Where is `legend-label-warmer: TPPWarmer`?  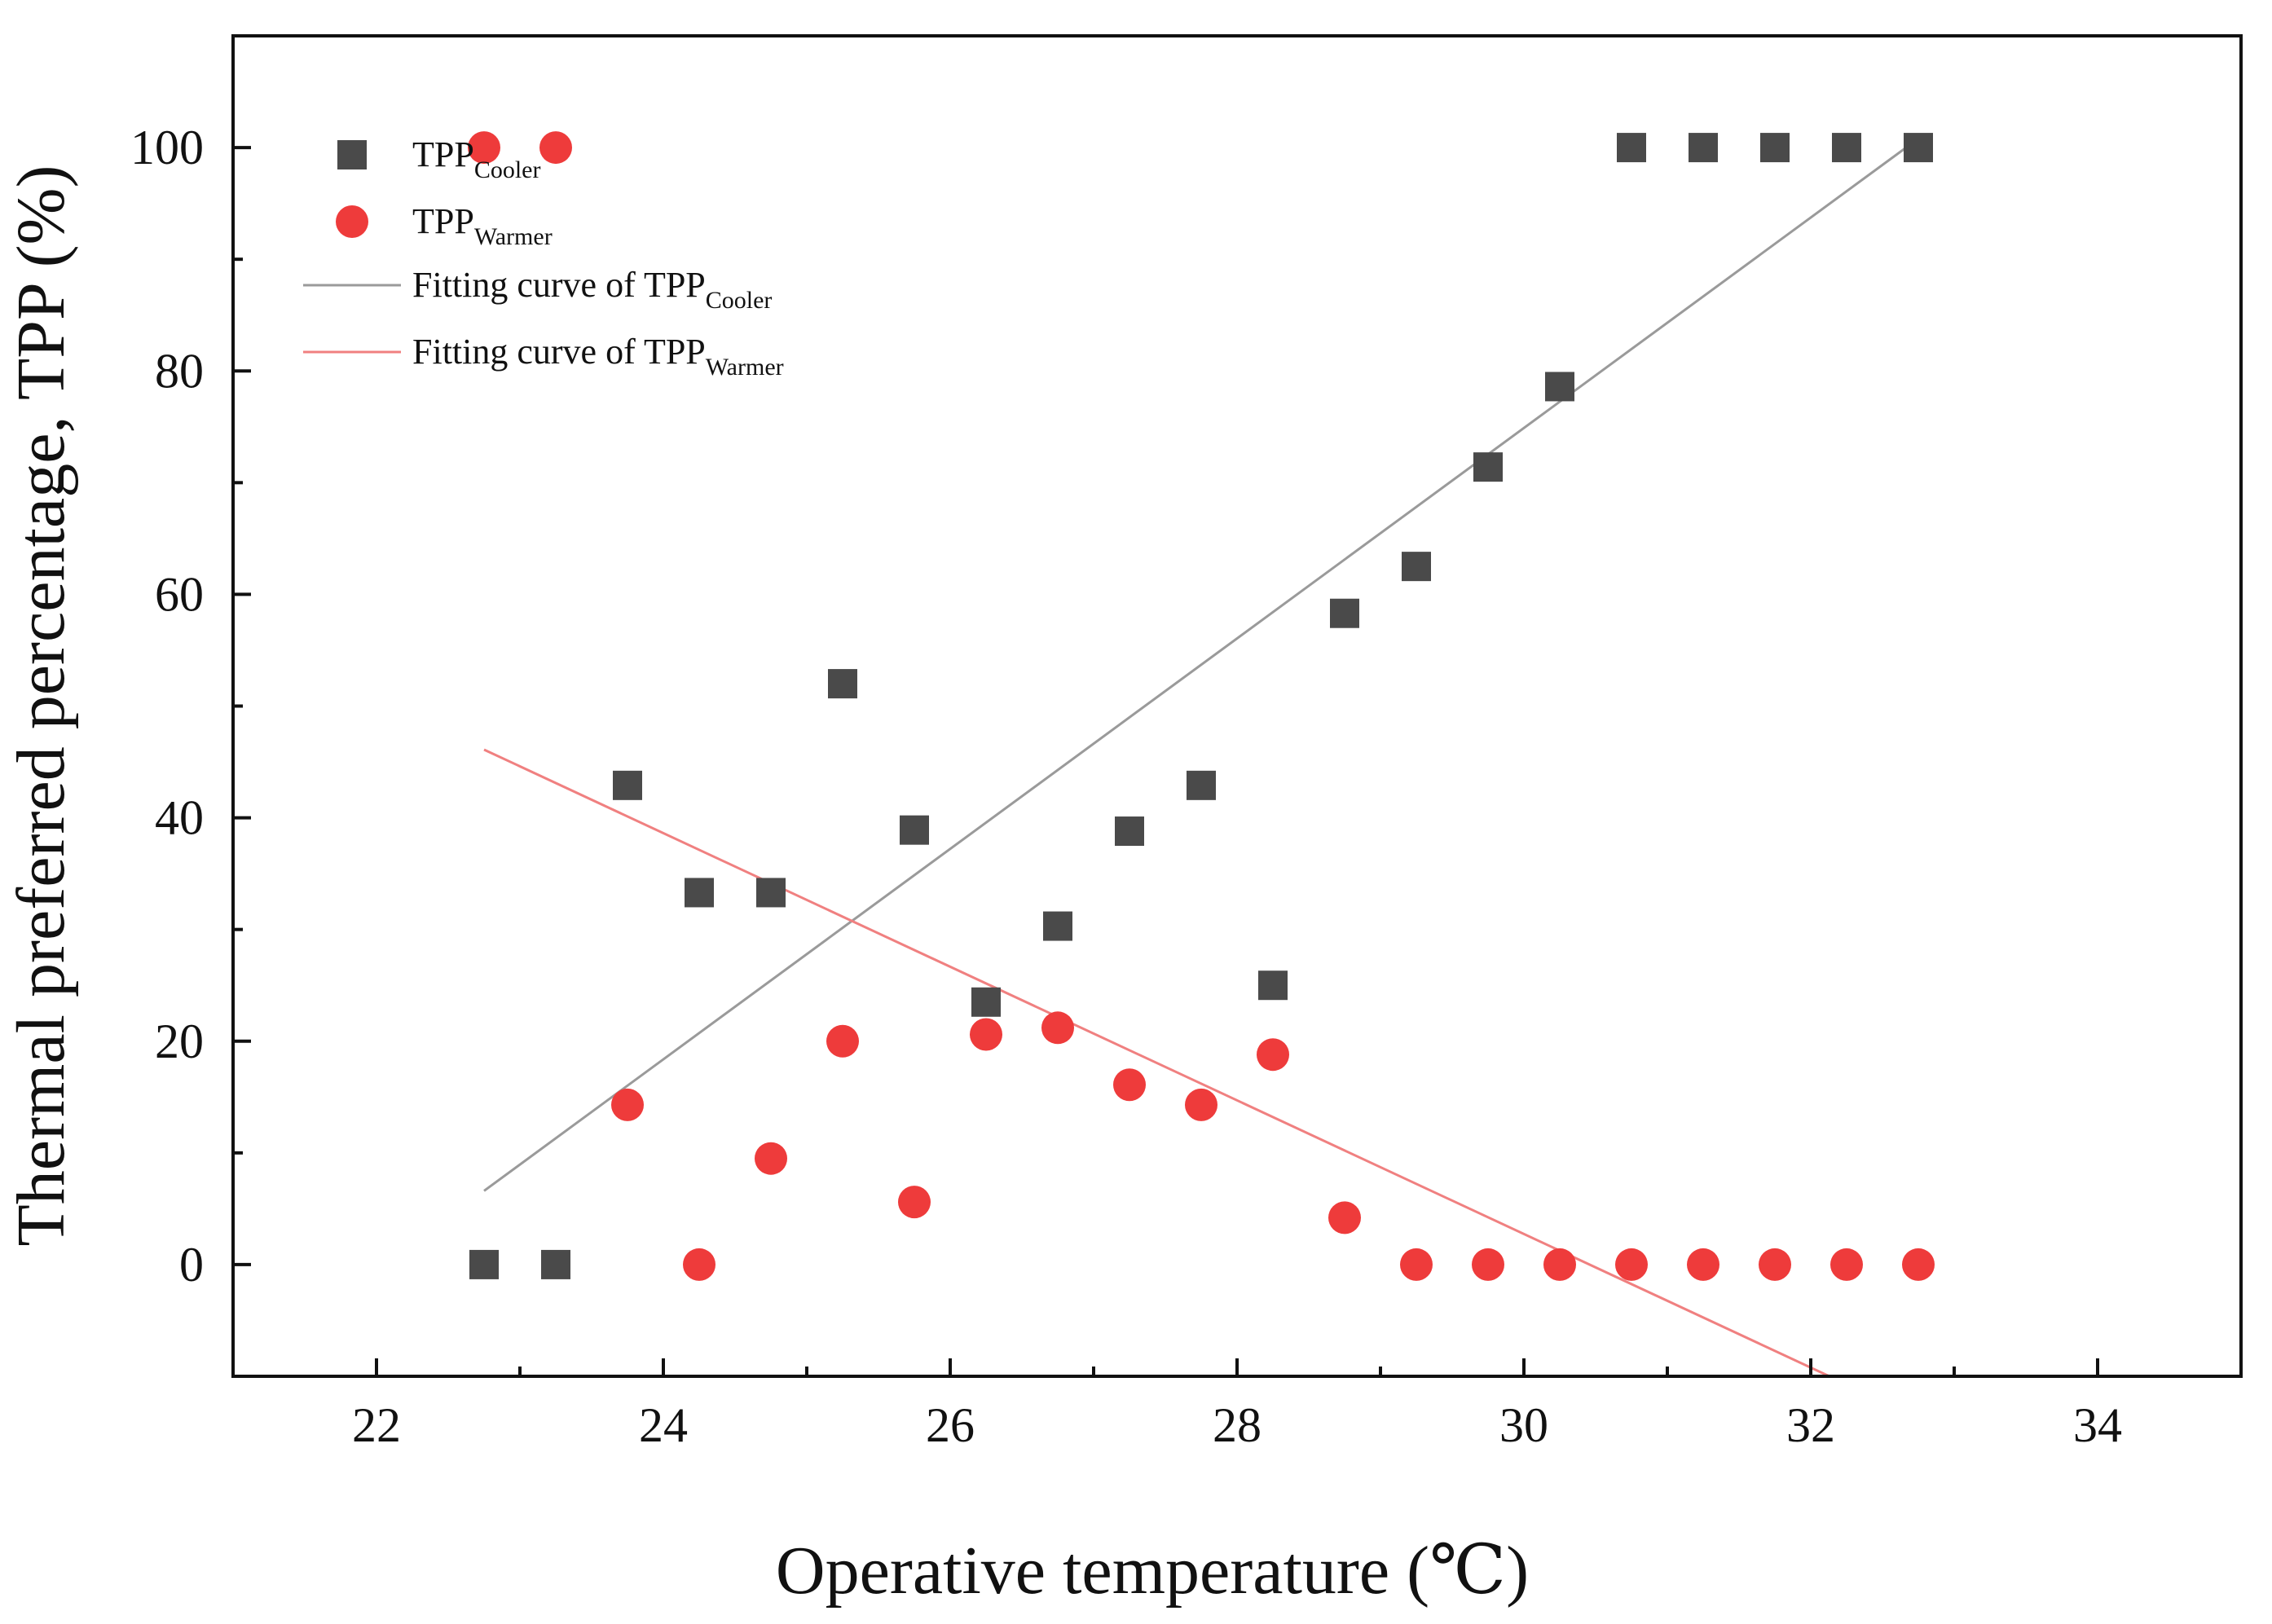 legend-label-warmer: TPPWarmer is located at coordinates (482, 226).